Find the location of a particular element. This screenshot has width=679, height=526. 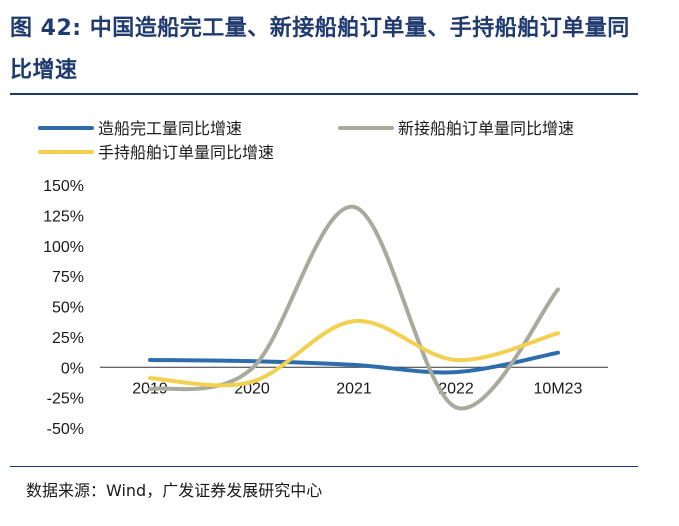

y-tick-label: 125% is located at coordinates (63, 216).